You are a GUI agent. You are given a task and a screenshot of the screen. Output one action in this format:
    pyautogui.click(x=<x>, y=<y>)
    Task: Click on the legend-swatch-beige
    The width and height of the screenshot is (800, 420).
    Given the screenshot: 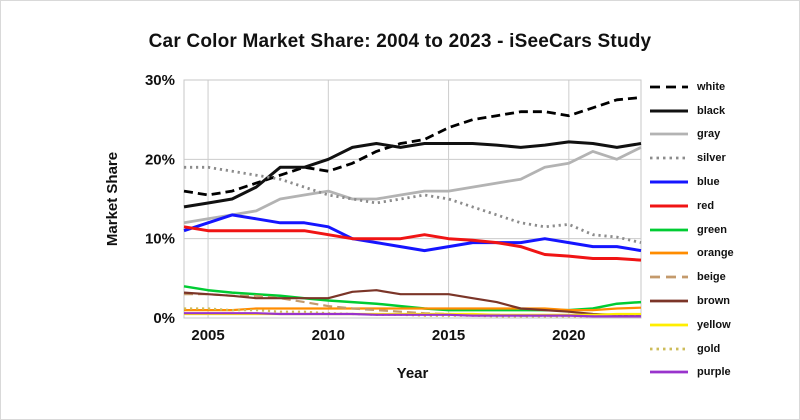 What is the action you would take?
    pyautogui.click(x=669, y=277)
    